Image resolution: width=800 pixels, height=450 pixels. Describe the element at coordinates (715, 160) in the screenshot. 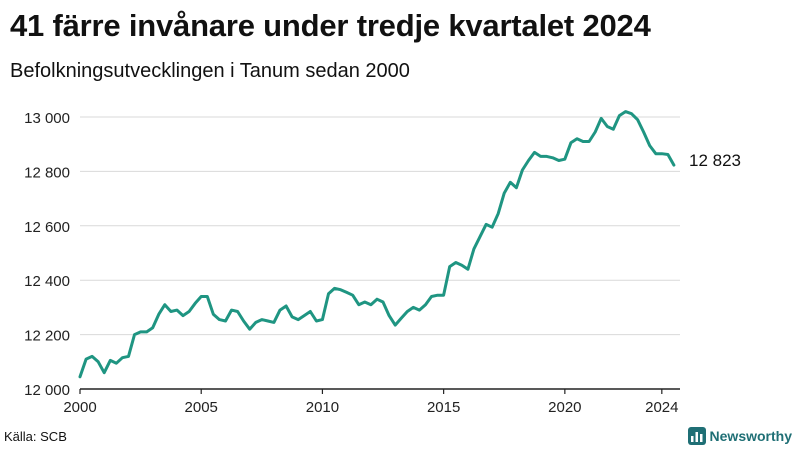

I see `end-value-label: 12 823` at that location.